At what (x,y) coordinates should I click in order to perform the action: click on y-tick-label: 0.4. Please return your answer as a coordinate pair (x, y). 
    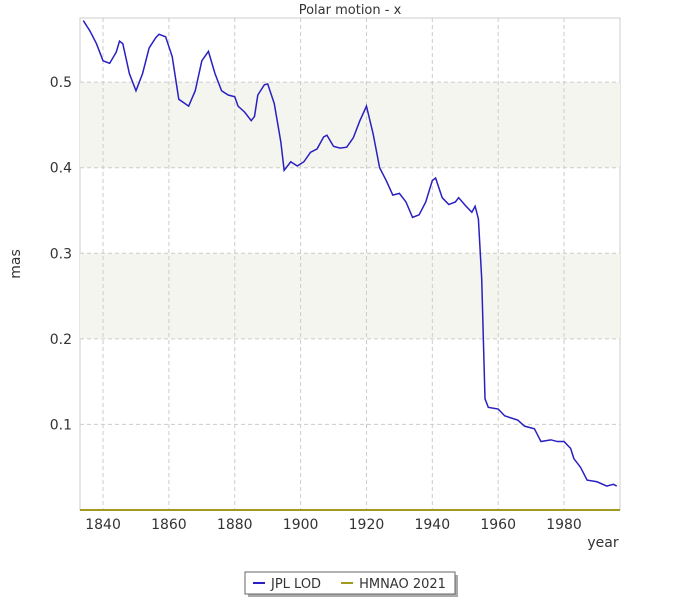
    Looking at the image, I should click on (61, 169).